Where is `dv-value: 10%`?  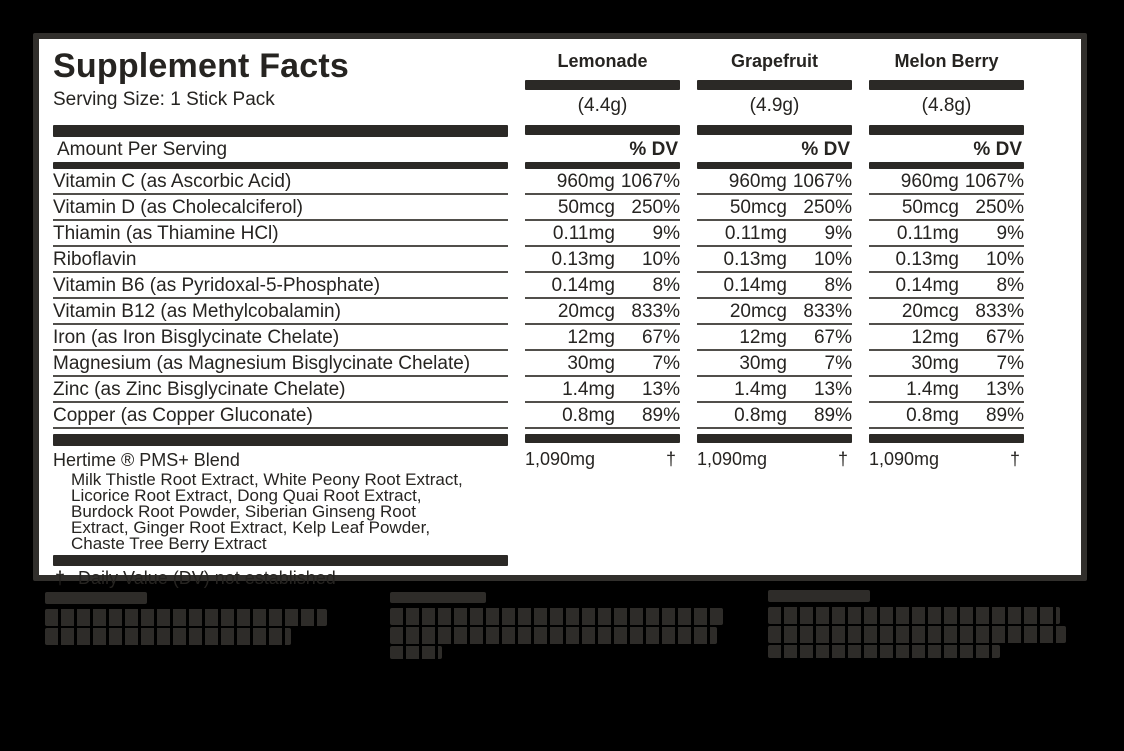
dv-value: 10% is located at coordinates (660, 259).